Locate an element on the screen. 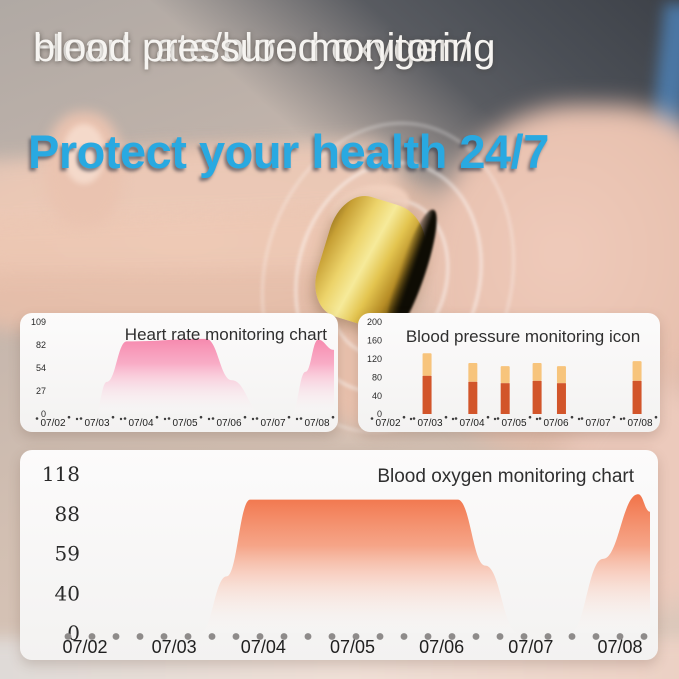 The image size is (679, 679). svg-text: 54 is located at coordinates (41, 368).